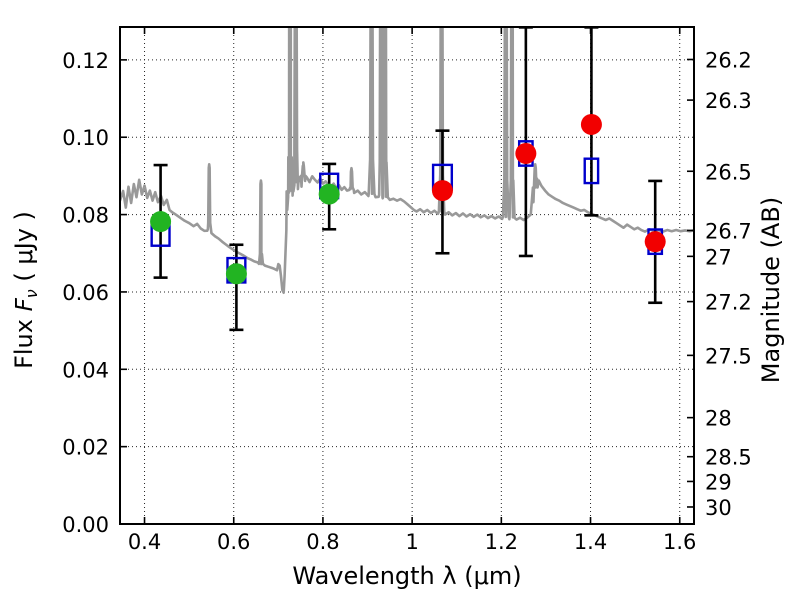 Image resolution: width=800 pixels, height=600 pixels. What do you see at coordinates (718, 508) in the screenshot?
I see `y-tick-label-right: 30` at bounding box center [718, 508].